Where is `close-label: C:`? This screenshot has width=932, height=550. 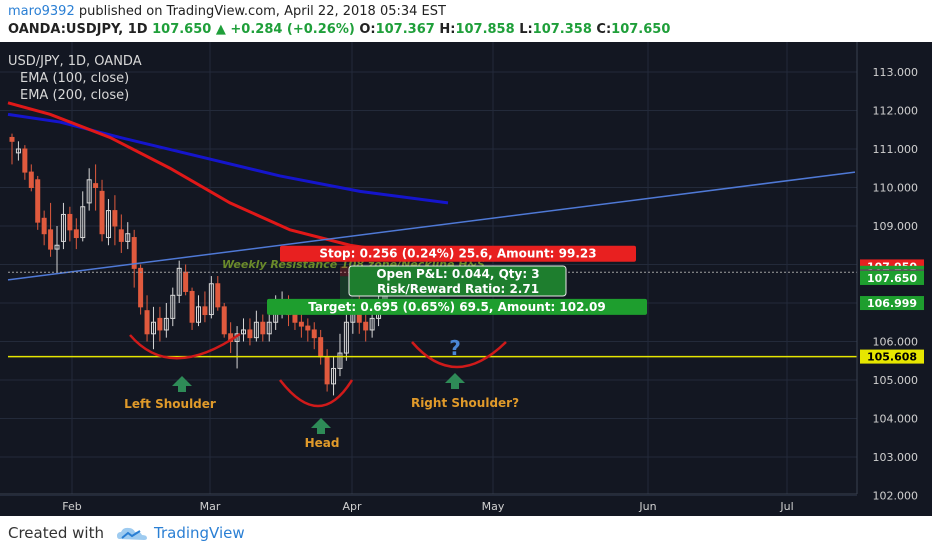 close-label: C: is located at coordinates (604, 29).